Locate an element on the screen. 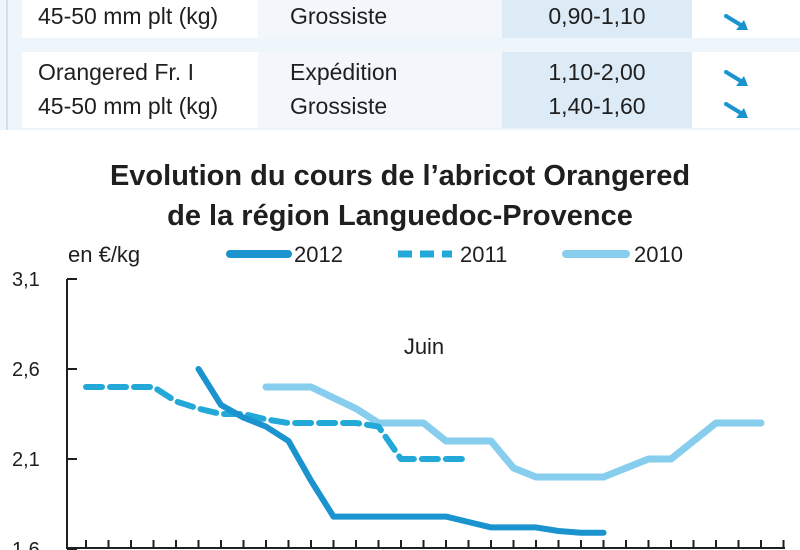 The image size is (800, 550). series-line-2011 is located at coordinates (277, 423).